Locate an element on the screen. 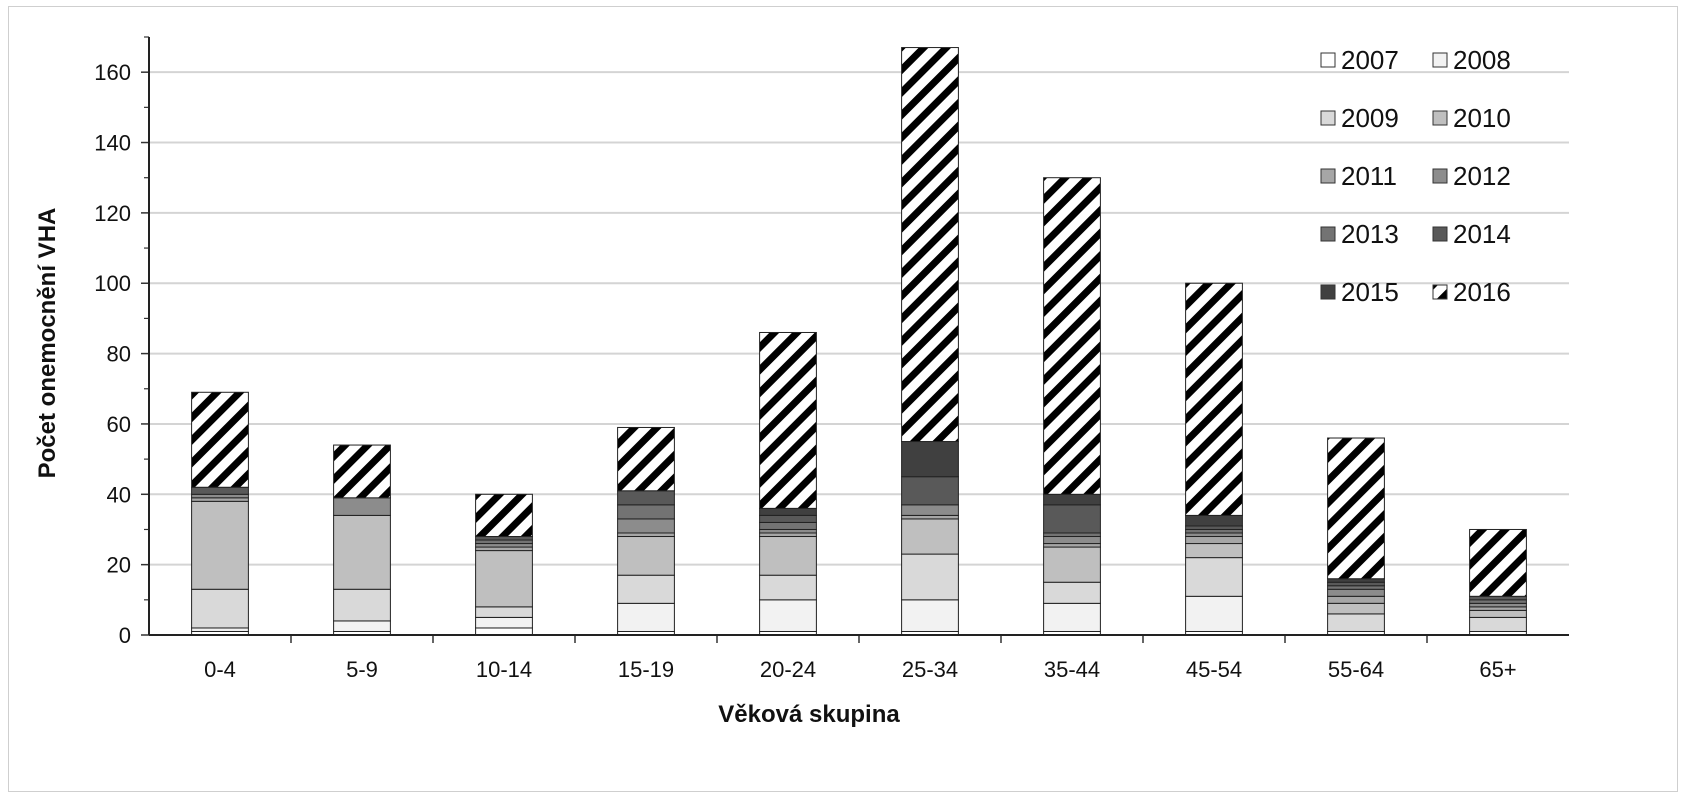  legend-label-2011: 2011 is located at coordinates (1369, 176).